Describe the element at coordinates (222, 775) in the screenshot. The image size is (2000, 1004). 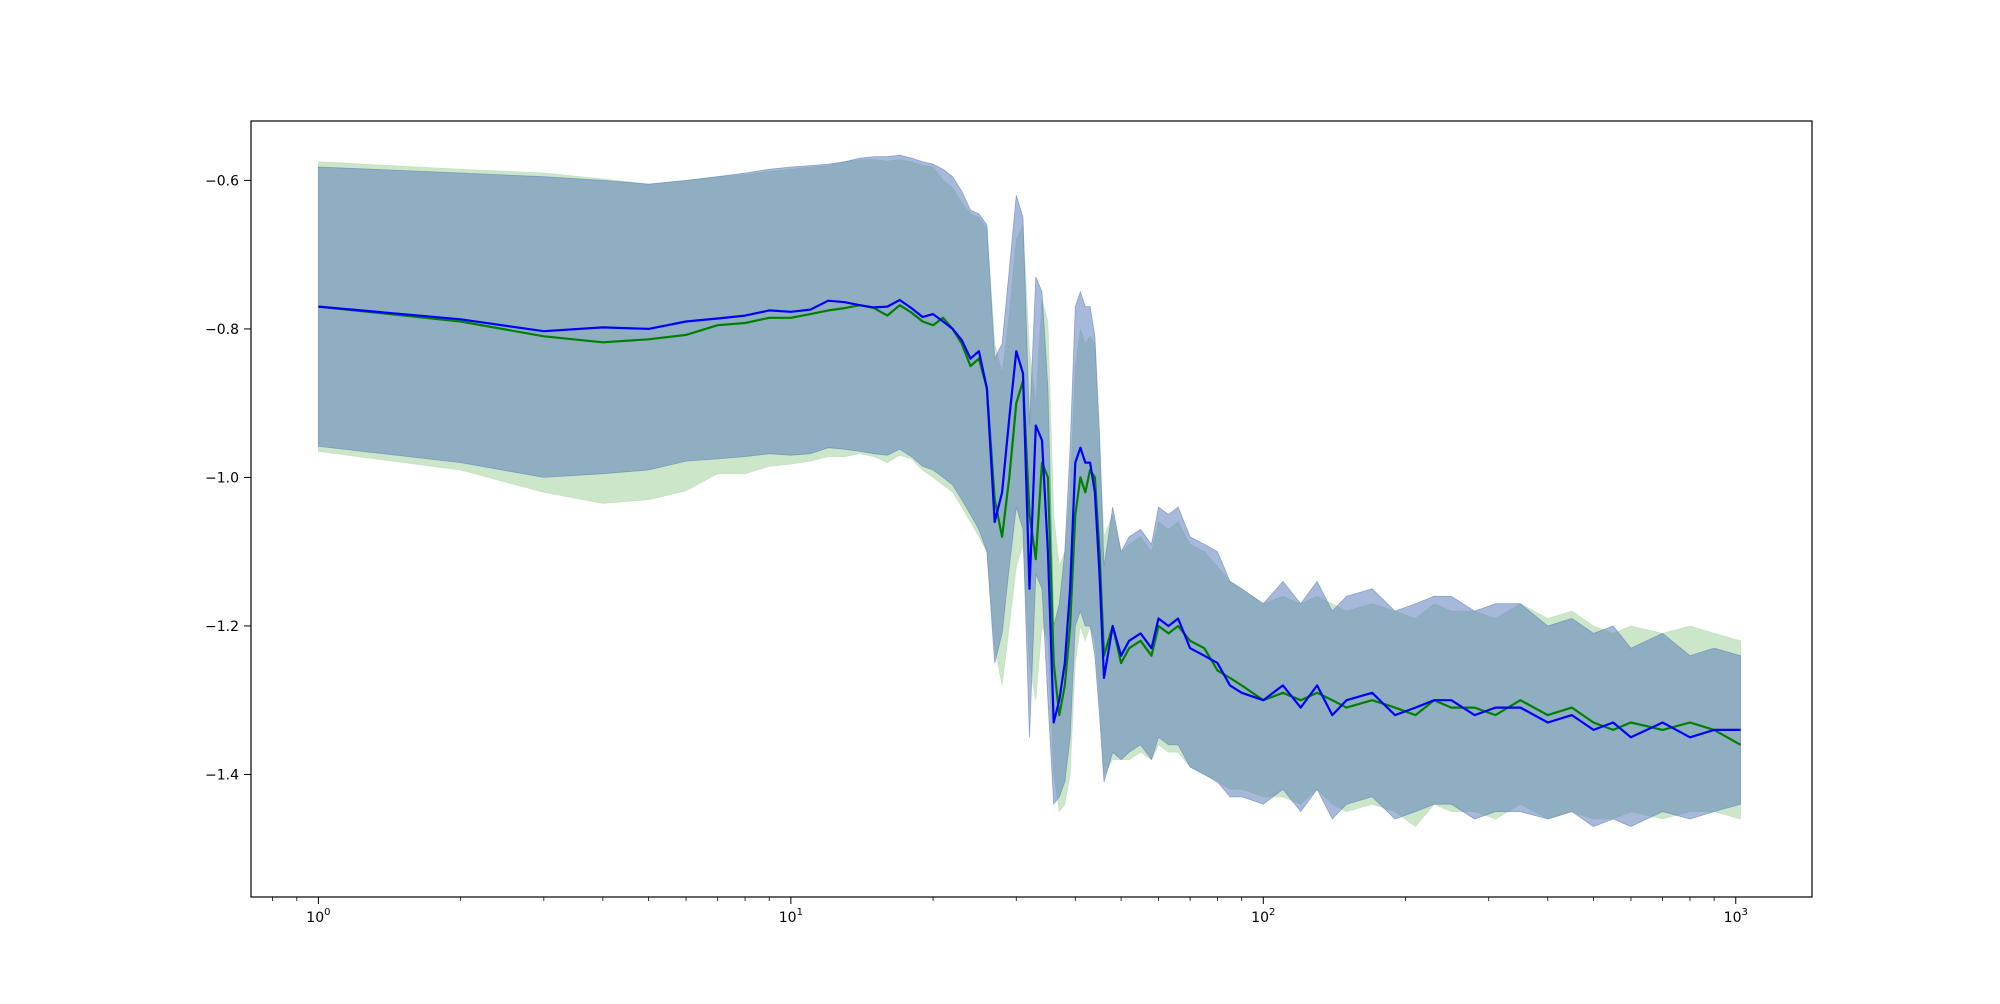
I see `y-tick-label: −1.4` at that location.